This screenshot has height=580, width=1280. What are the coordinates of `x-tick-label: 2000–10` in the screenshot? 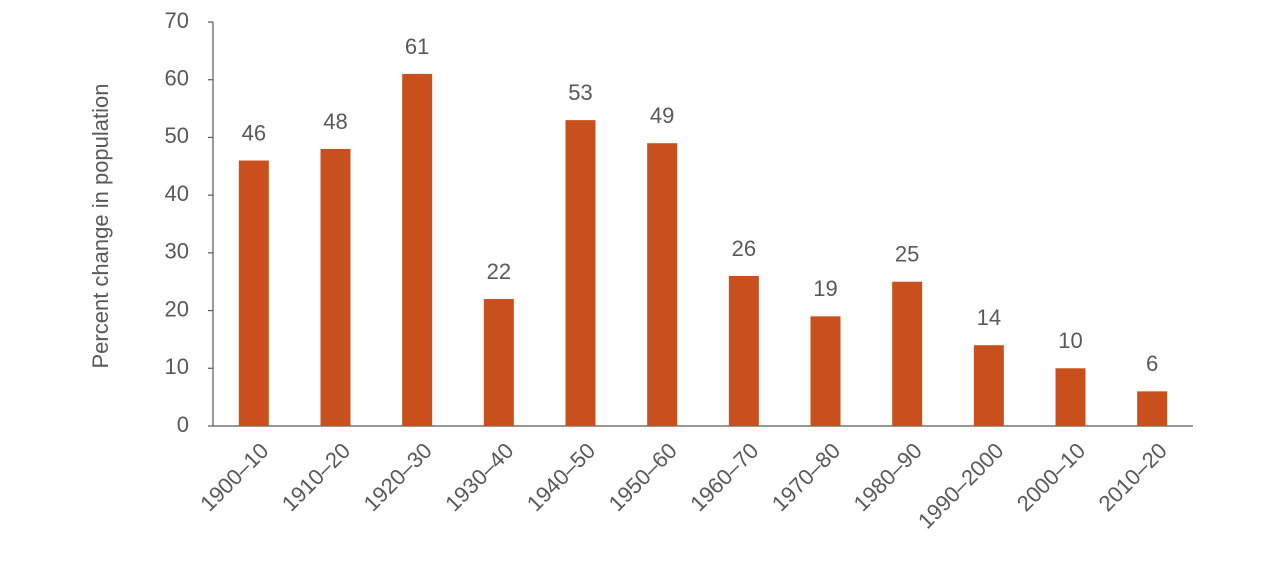 It's located at (1051, 477).